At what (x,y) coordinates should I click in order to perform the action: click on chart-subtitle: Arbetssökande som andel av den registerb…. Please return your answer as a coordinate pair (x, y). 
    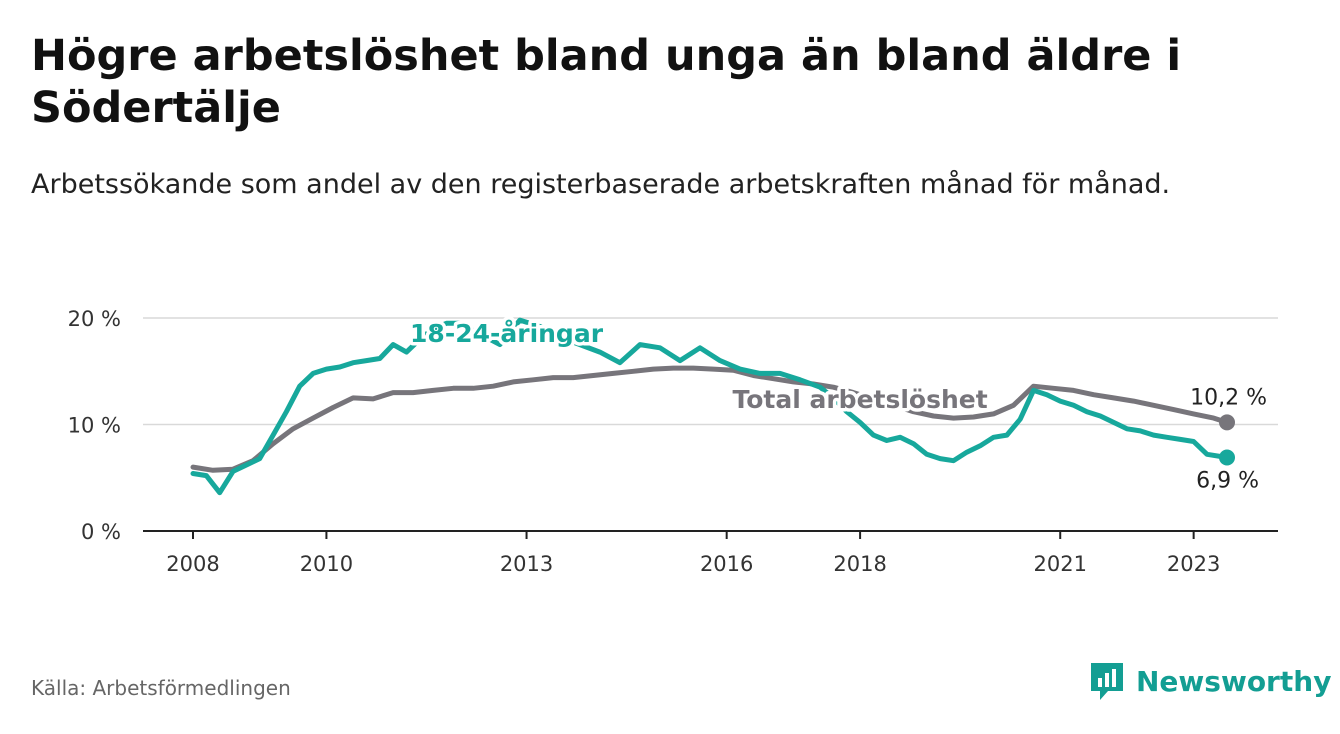
    Looking at the image, I should click on (601, 184).